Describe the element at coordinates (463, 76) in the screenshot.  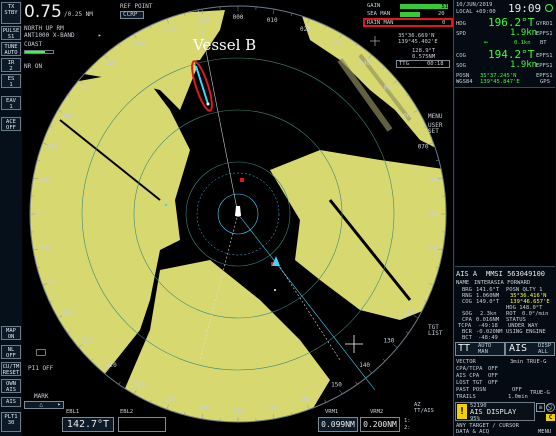
I see `posn-label: POSN` at that location.